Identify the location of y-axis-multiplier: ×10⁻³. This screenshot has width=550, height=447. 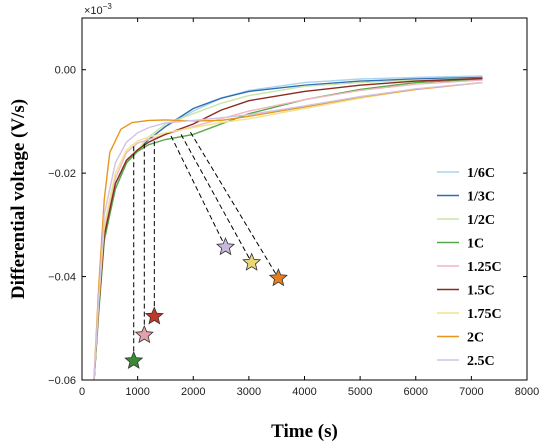
(98, 9).